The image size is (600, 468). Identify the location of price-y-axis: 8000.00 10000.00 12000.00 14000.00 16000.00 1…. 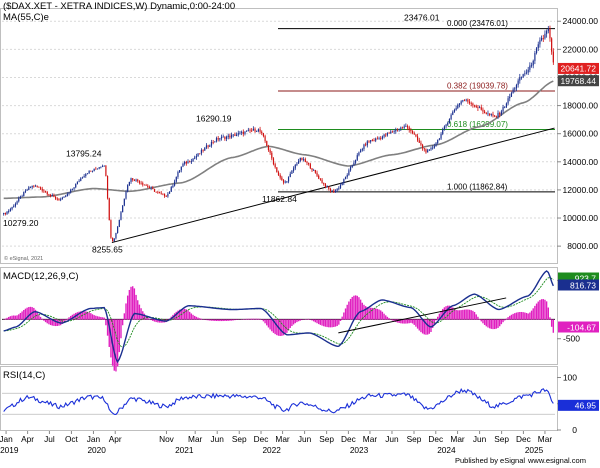
(577, 133).